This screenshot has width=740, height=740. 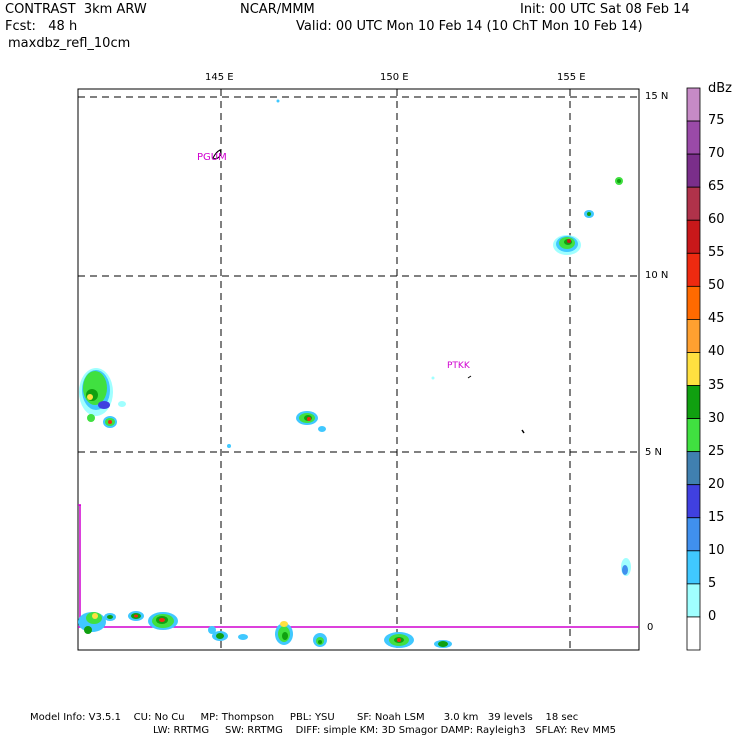 What do you see at coordinates (394, 77) in the screenshot?
I see `lon-label-150: 150 E` at bounding box center [394, 77].